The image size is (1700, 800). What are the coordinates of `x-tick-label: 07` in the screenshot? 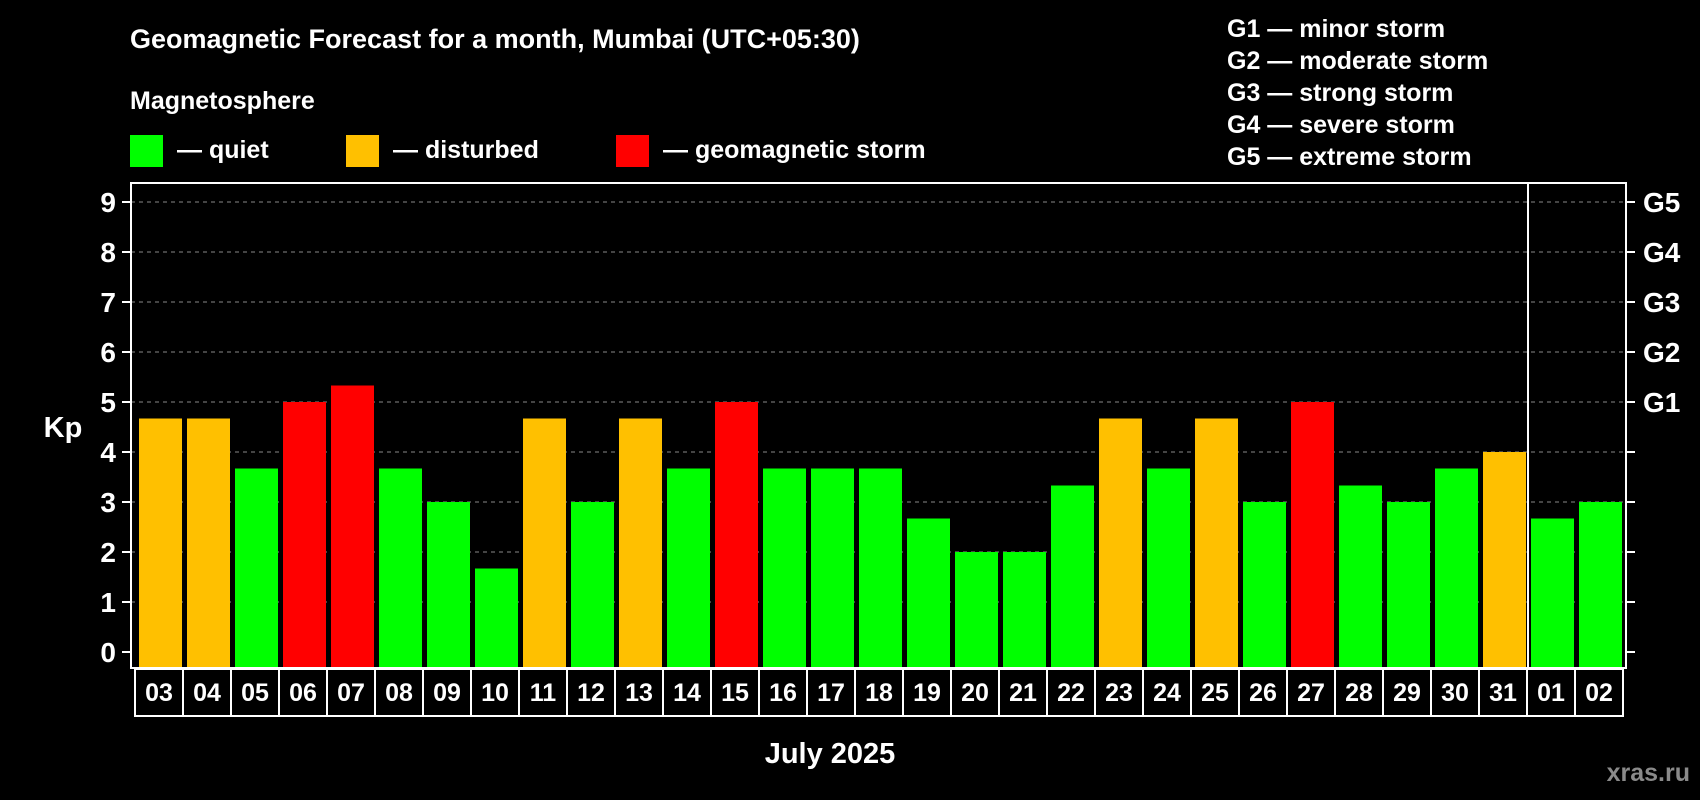 It's located at (351, 693).